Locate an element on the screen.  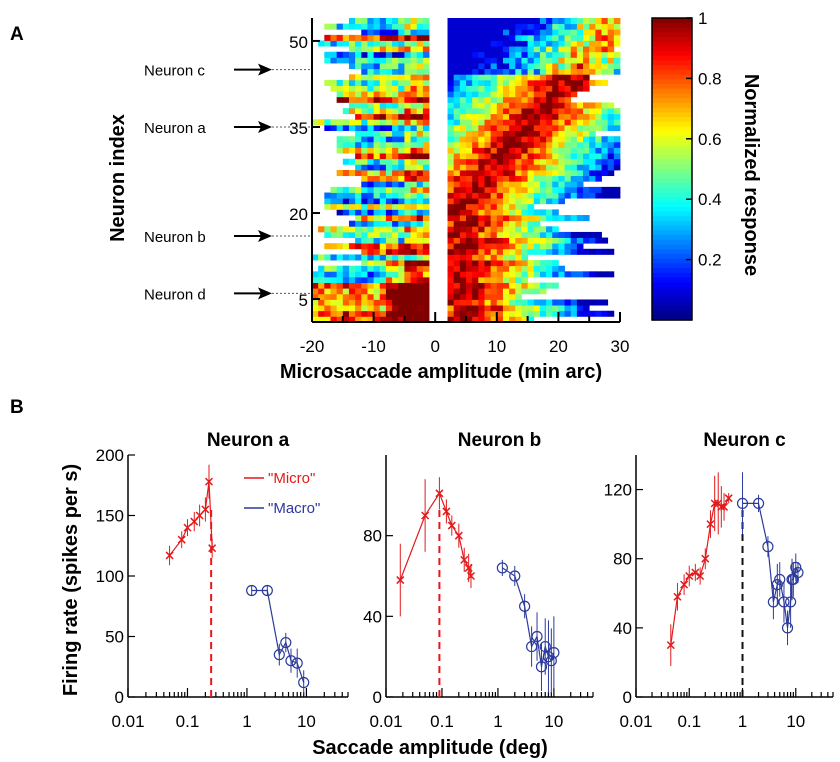
heatmap-x-tick-label: 20 is located at coordinates (558, 346).